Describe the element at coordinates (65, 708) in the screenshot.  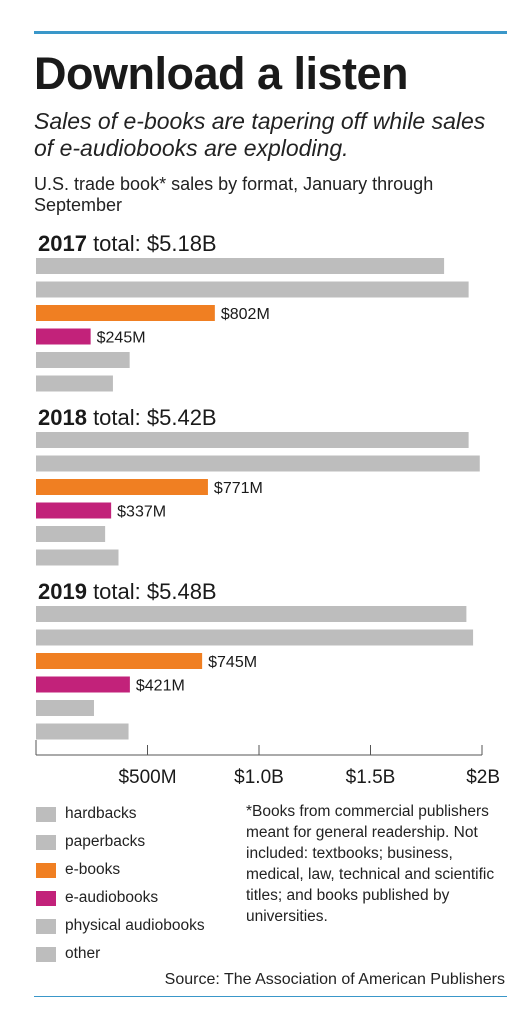
I see `bar-2019-physical-audiobooks` at that location.